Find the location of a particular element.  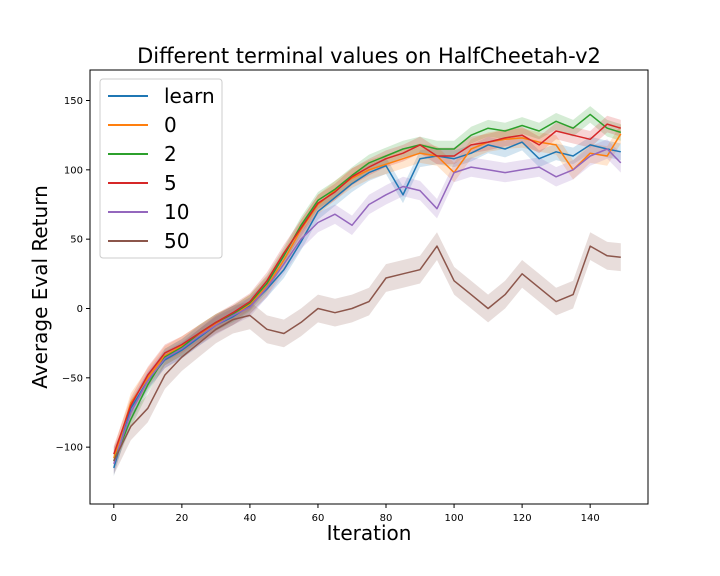

x-tick-label: 140 is located at coordinates (590, 518).